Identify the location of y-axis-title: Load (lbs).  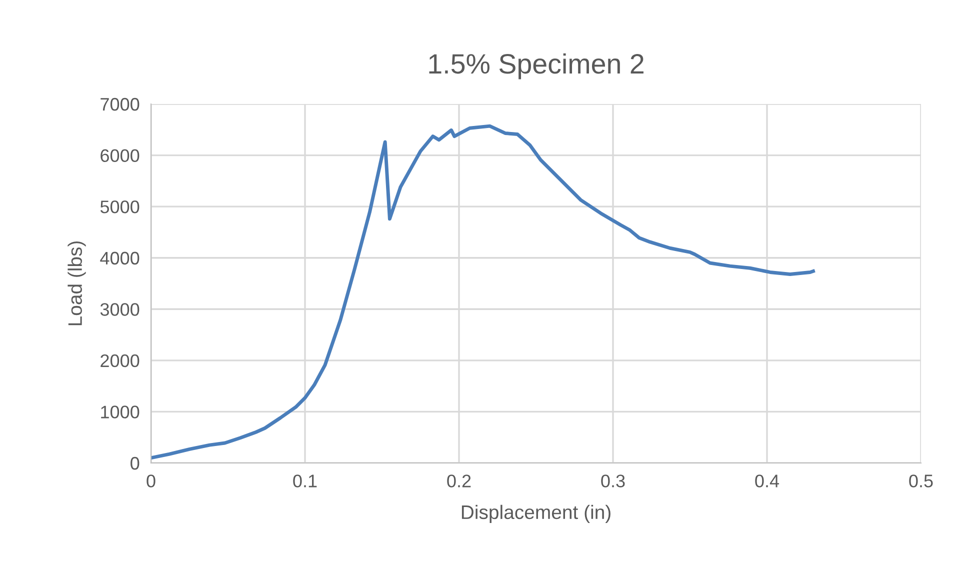
(77, 283).